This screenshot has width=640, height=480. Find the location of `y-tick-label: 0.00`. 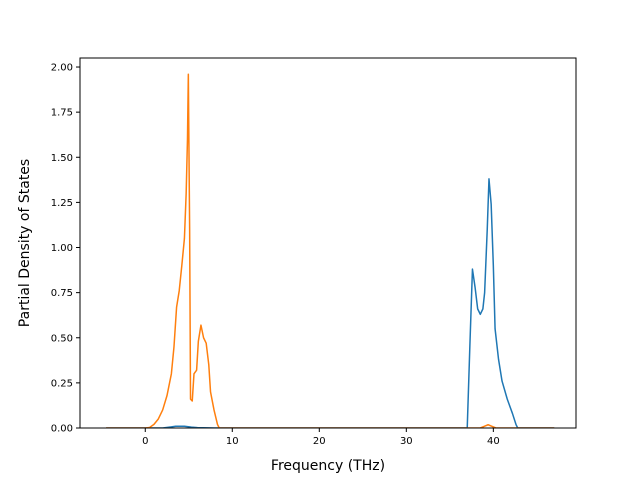

y-tick-label: 0.00 is located at coordinates (62, 429).